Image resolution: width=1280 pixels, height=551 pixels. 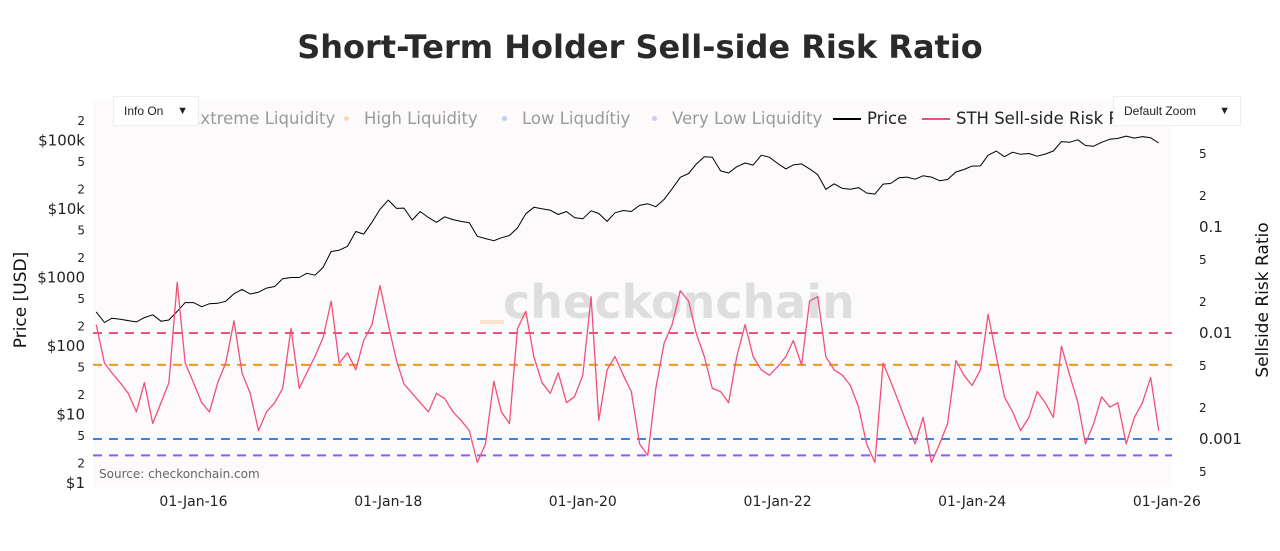 I want to click on watermark: checkonchain, so click(x=679, y=302).